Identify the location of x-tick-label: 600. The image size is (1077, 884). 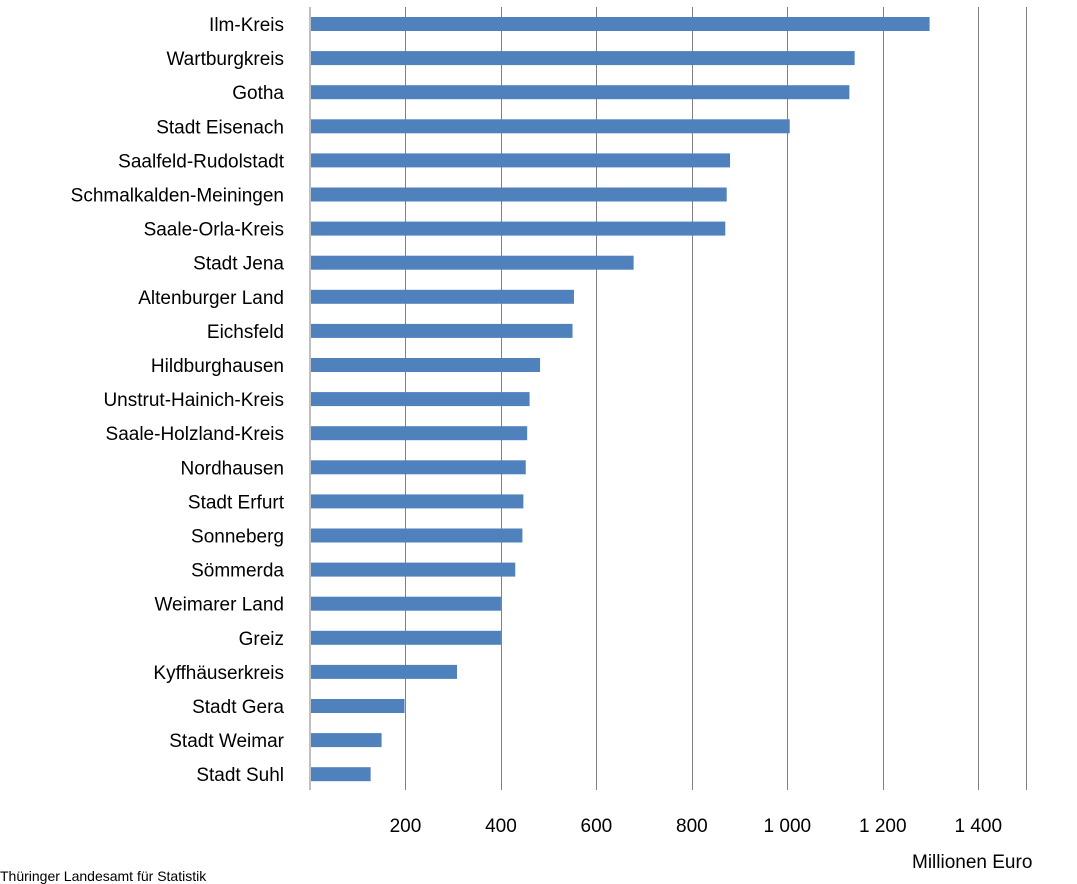
(597, 826).